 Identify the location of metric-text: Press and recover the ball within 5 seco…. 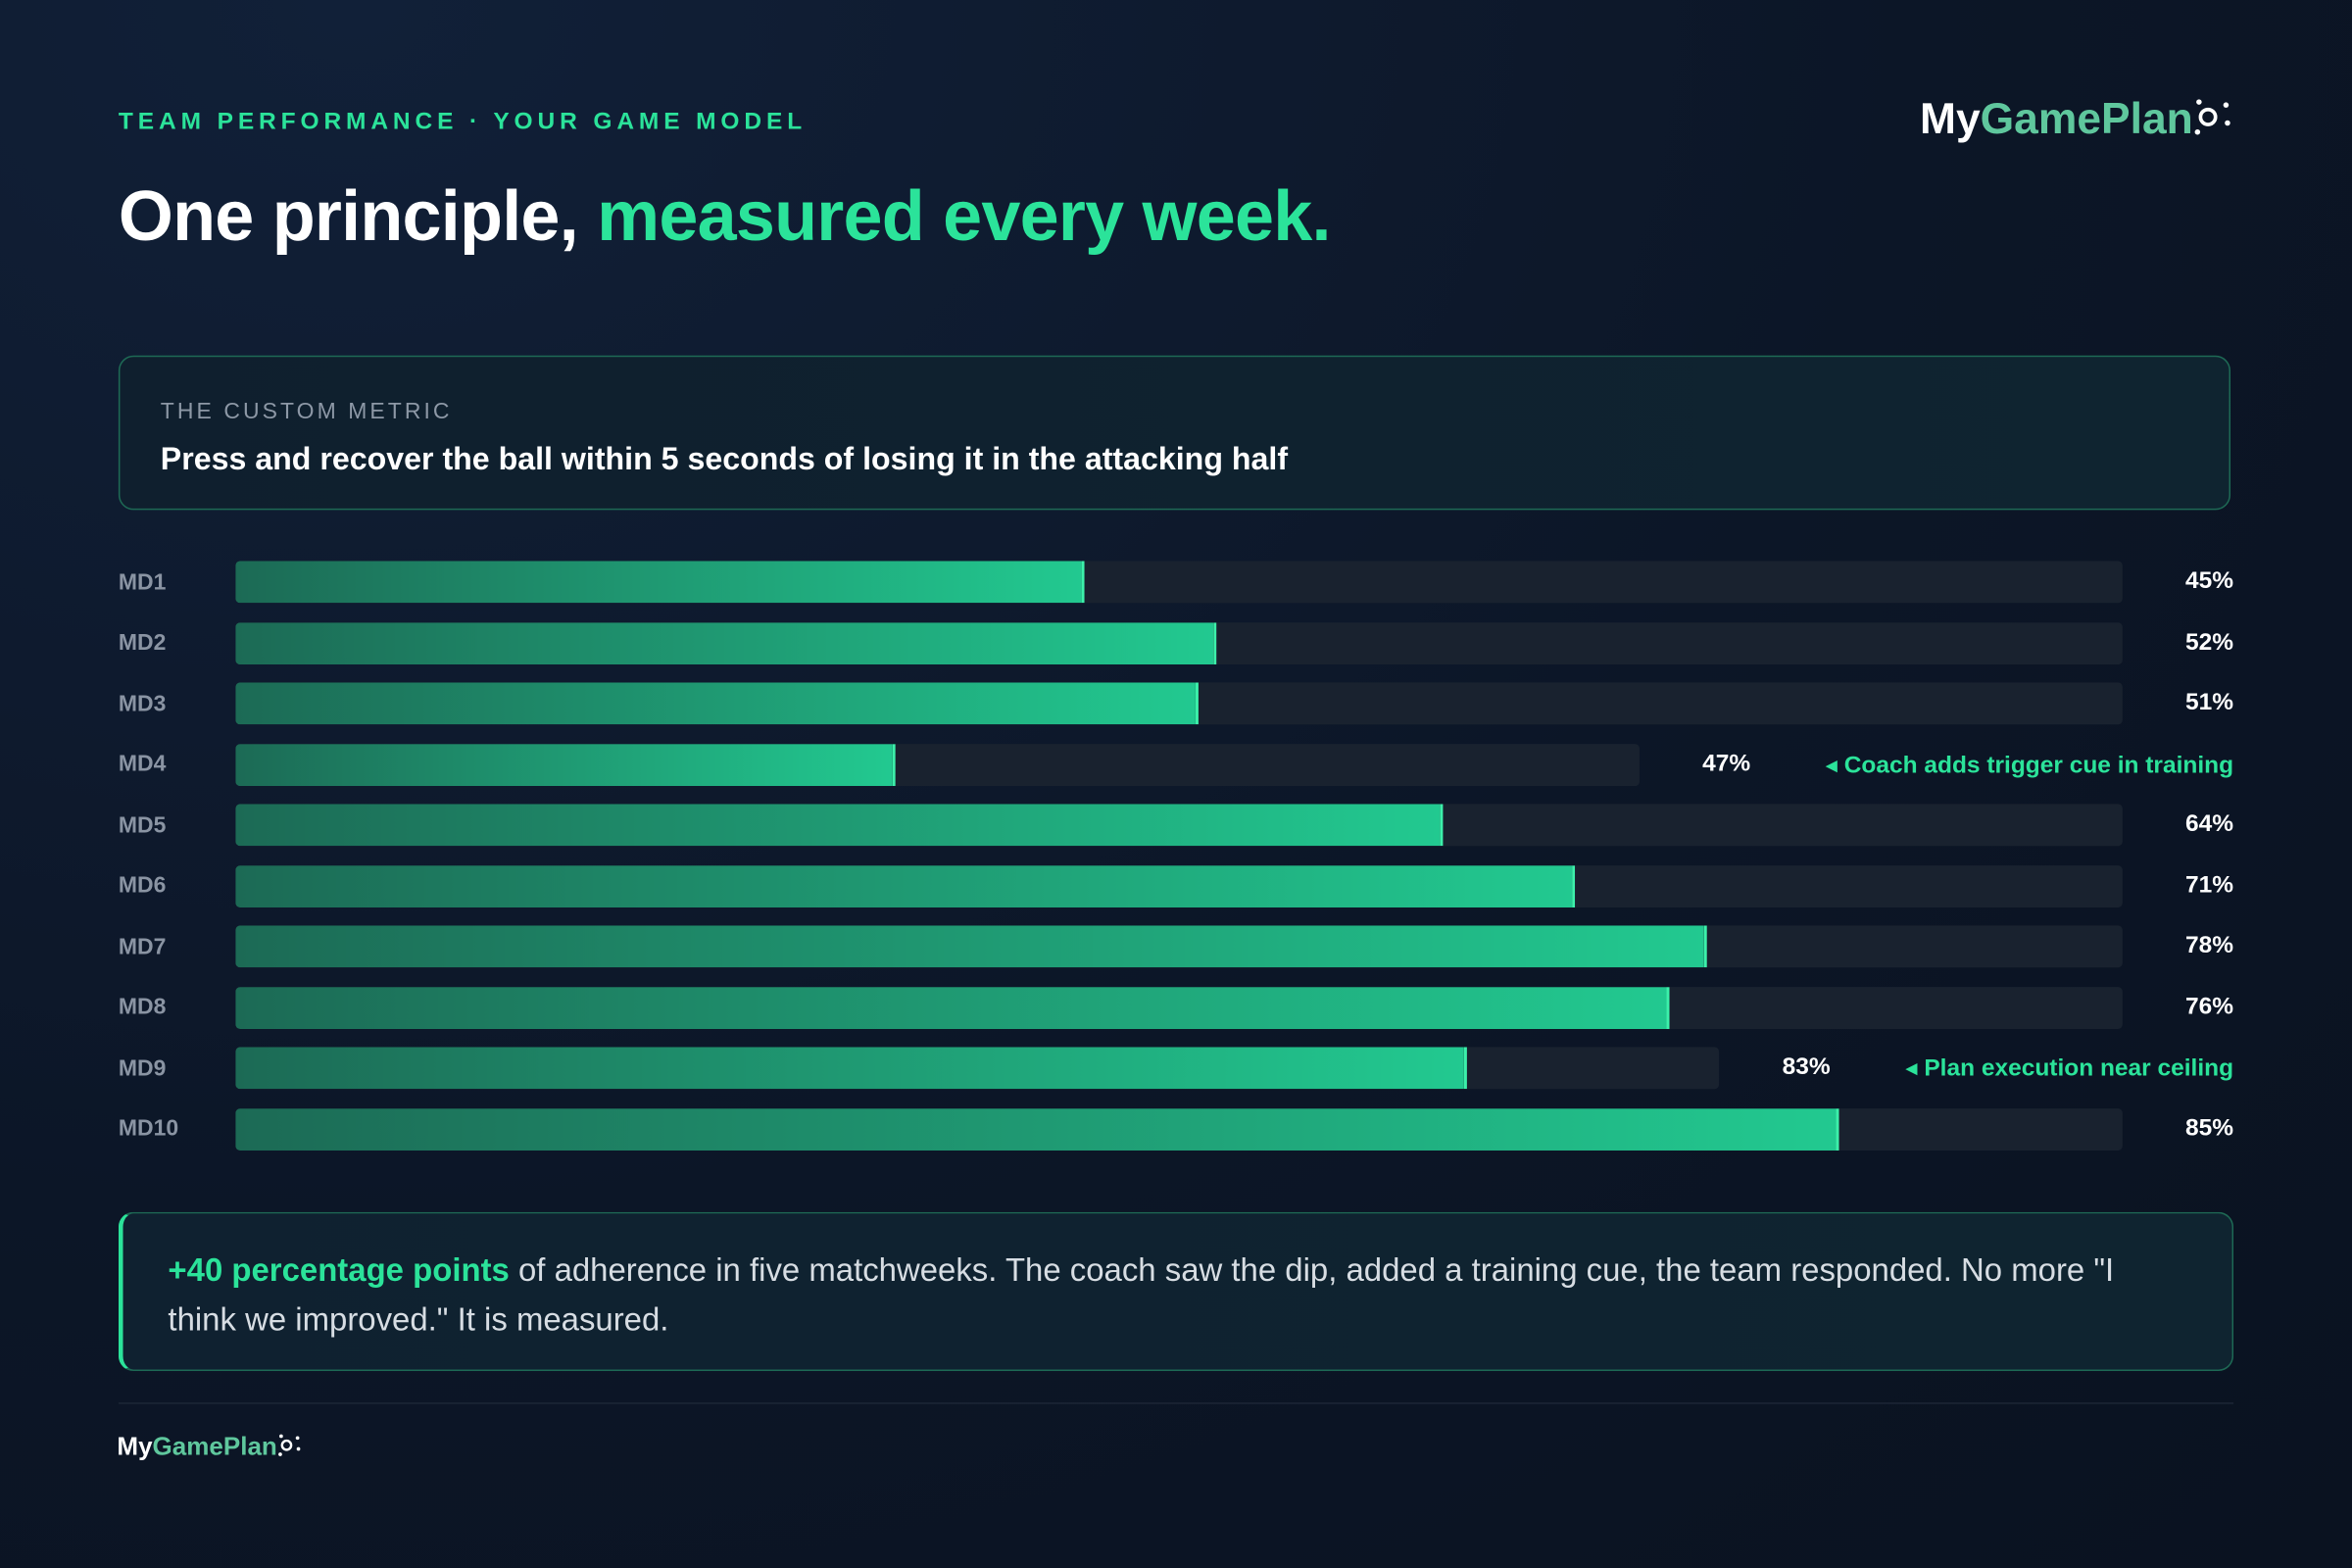
(724, 459).